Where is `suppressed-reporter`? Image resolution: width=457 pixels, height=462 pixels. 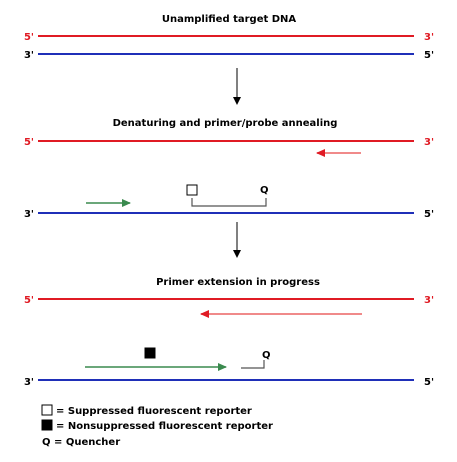 suppressed-reporter is located at coordinates (192, 190).